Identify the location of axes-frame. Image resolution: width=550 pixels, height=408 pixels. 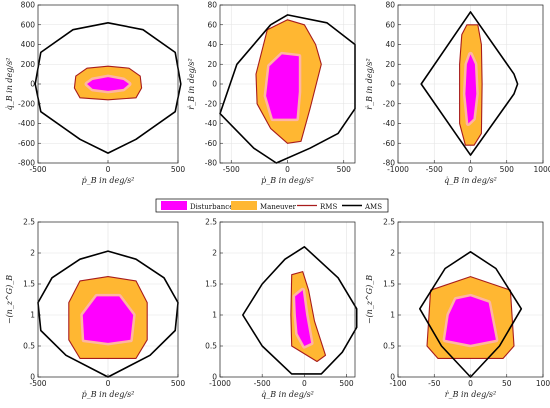
(287, 299).